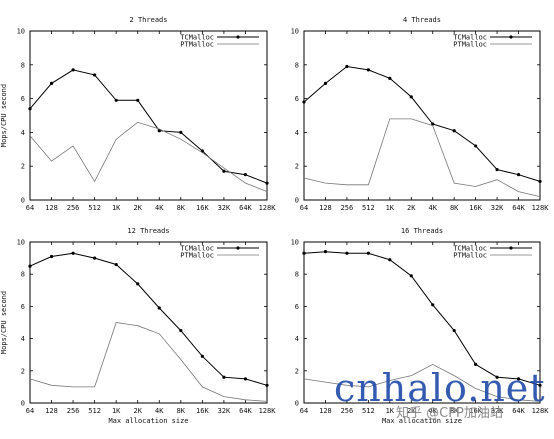 The image size is (554, 439). What do you see at coordinates (149, 20) in the screenshot?
I see `chart-title: 2 Threads` at bounding box center [149, 20].